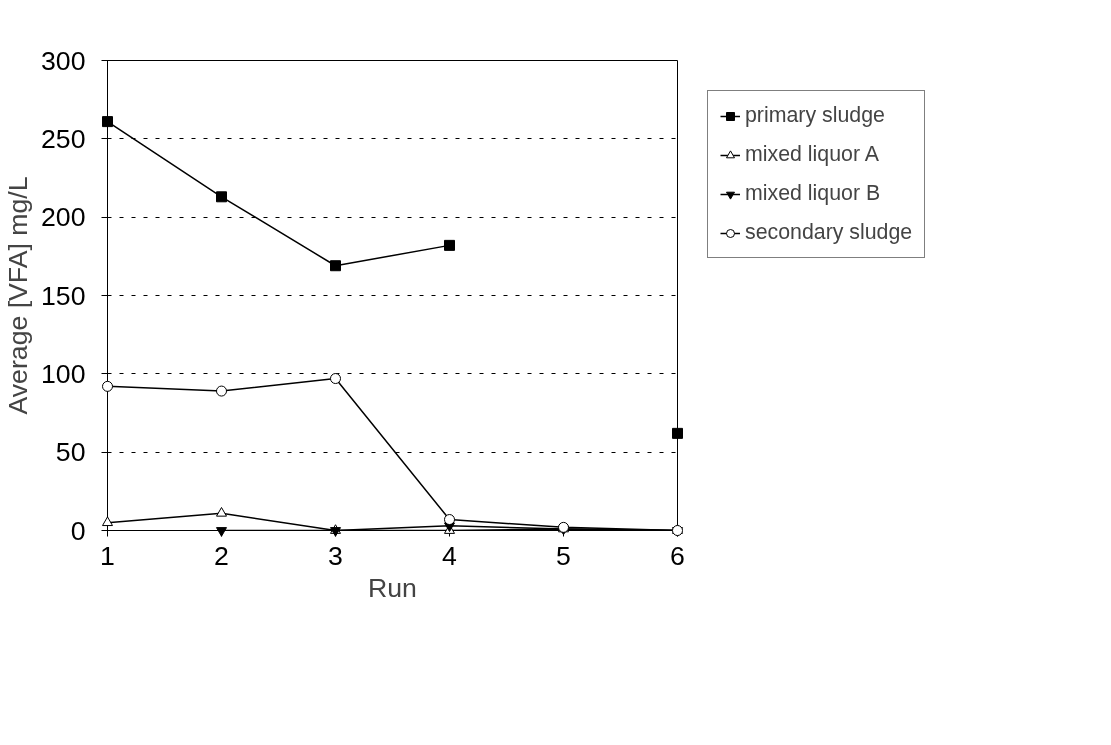 The image size is (1111, 745). What do you see at coordinates (63, 217) in the screenshot?
I see `y-tick-label: 200` at bounding box center [63, 217].